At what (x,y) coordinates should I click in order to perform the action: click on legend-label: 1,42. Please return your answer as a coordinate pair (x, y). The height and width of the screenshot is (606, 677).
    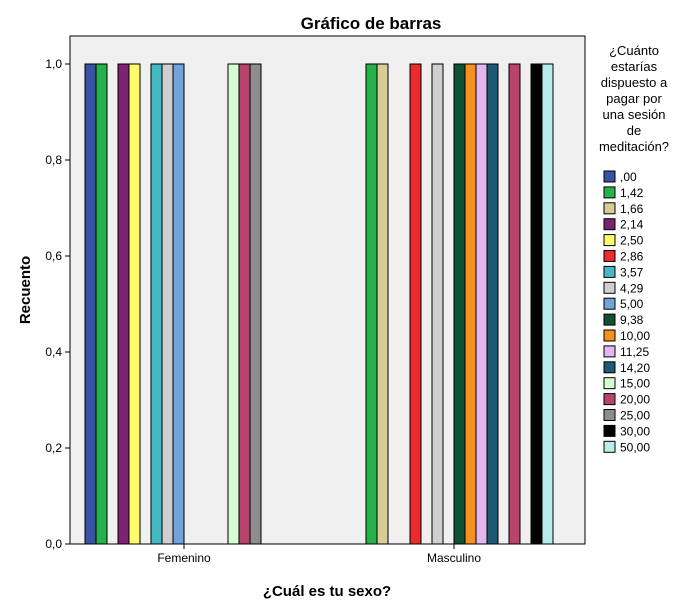
    Looking at the image, I should click on (632, 193).